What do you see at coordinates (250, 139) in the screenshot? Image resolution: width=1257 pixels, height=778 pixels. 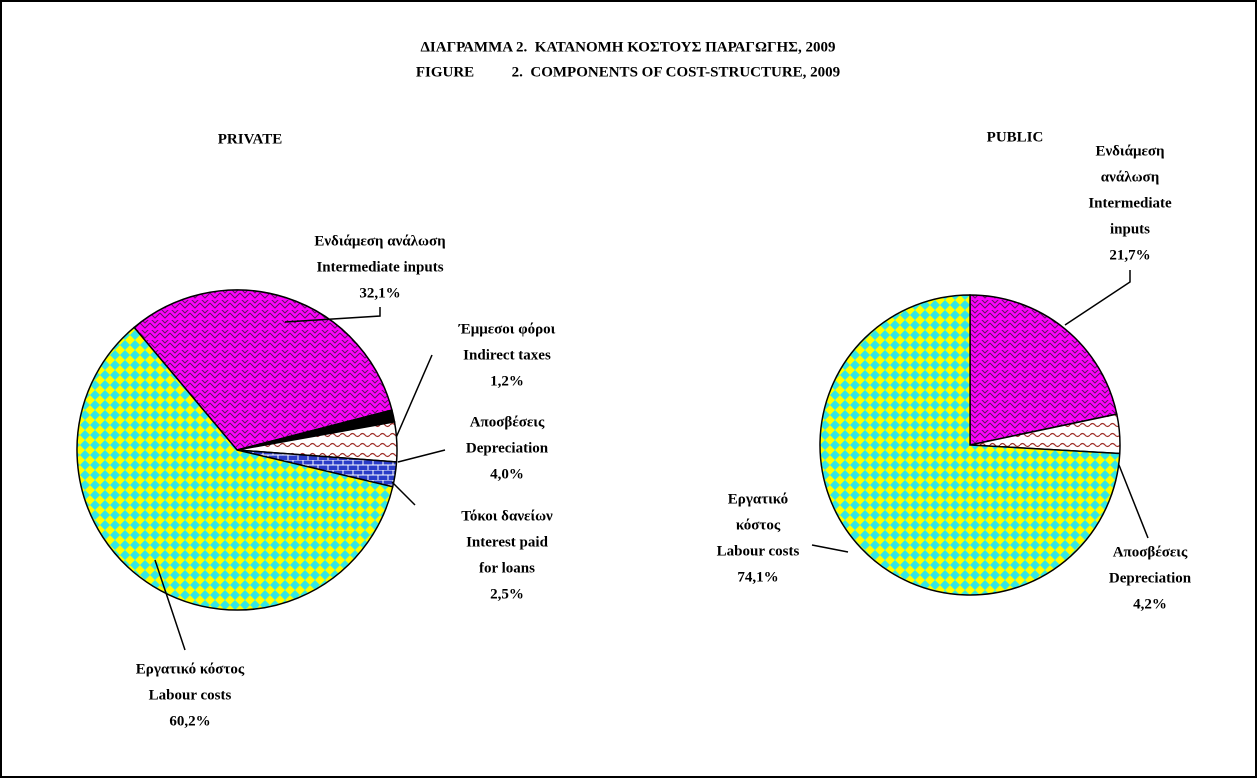 I see `pie-title: PRIVATE` at bounding box center [250, 139].